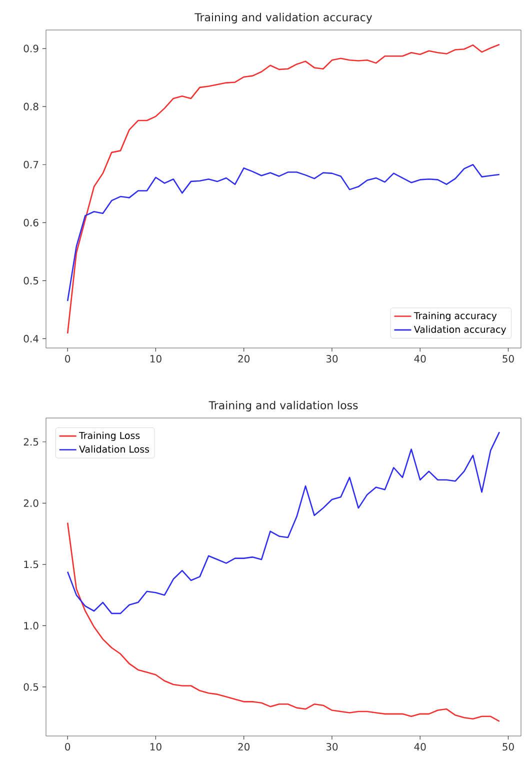 Image resolution: width=525 pixels, height=762 pixels. What do you see at coordinates (31, 338) in the screenshot?
I see `y-tick-label: 0.4` at bounding box center [31, 338].